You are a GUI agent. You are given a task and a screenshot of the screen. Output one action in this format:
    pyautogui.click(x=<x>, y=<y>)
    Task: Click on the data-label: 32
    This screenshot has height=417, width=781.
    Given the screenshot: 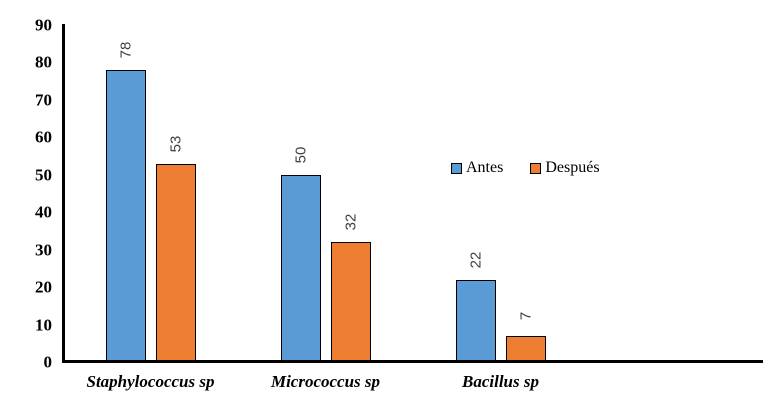 What is the action you would take?
    pyautogui.click(x=350, y=222)
    